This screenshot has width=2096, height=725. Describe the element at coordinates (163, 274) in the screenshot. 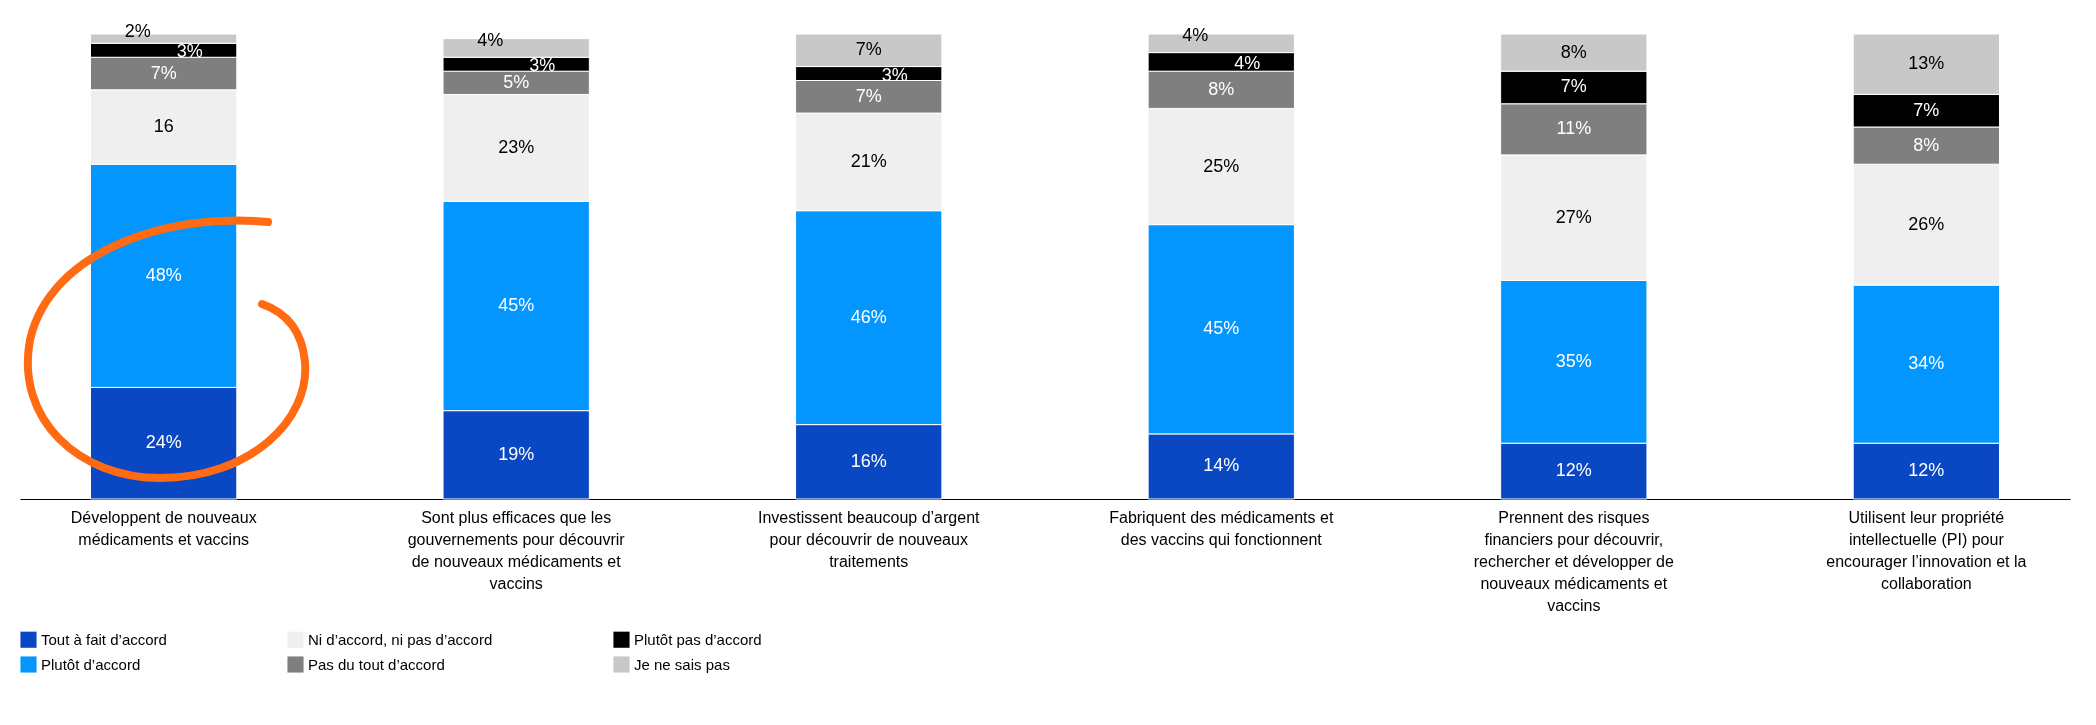

I see `data-label: 48%` at that location.